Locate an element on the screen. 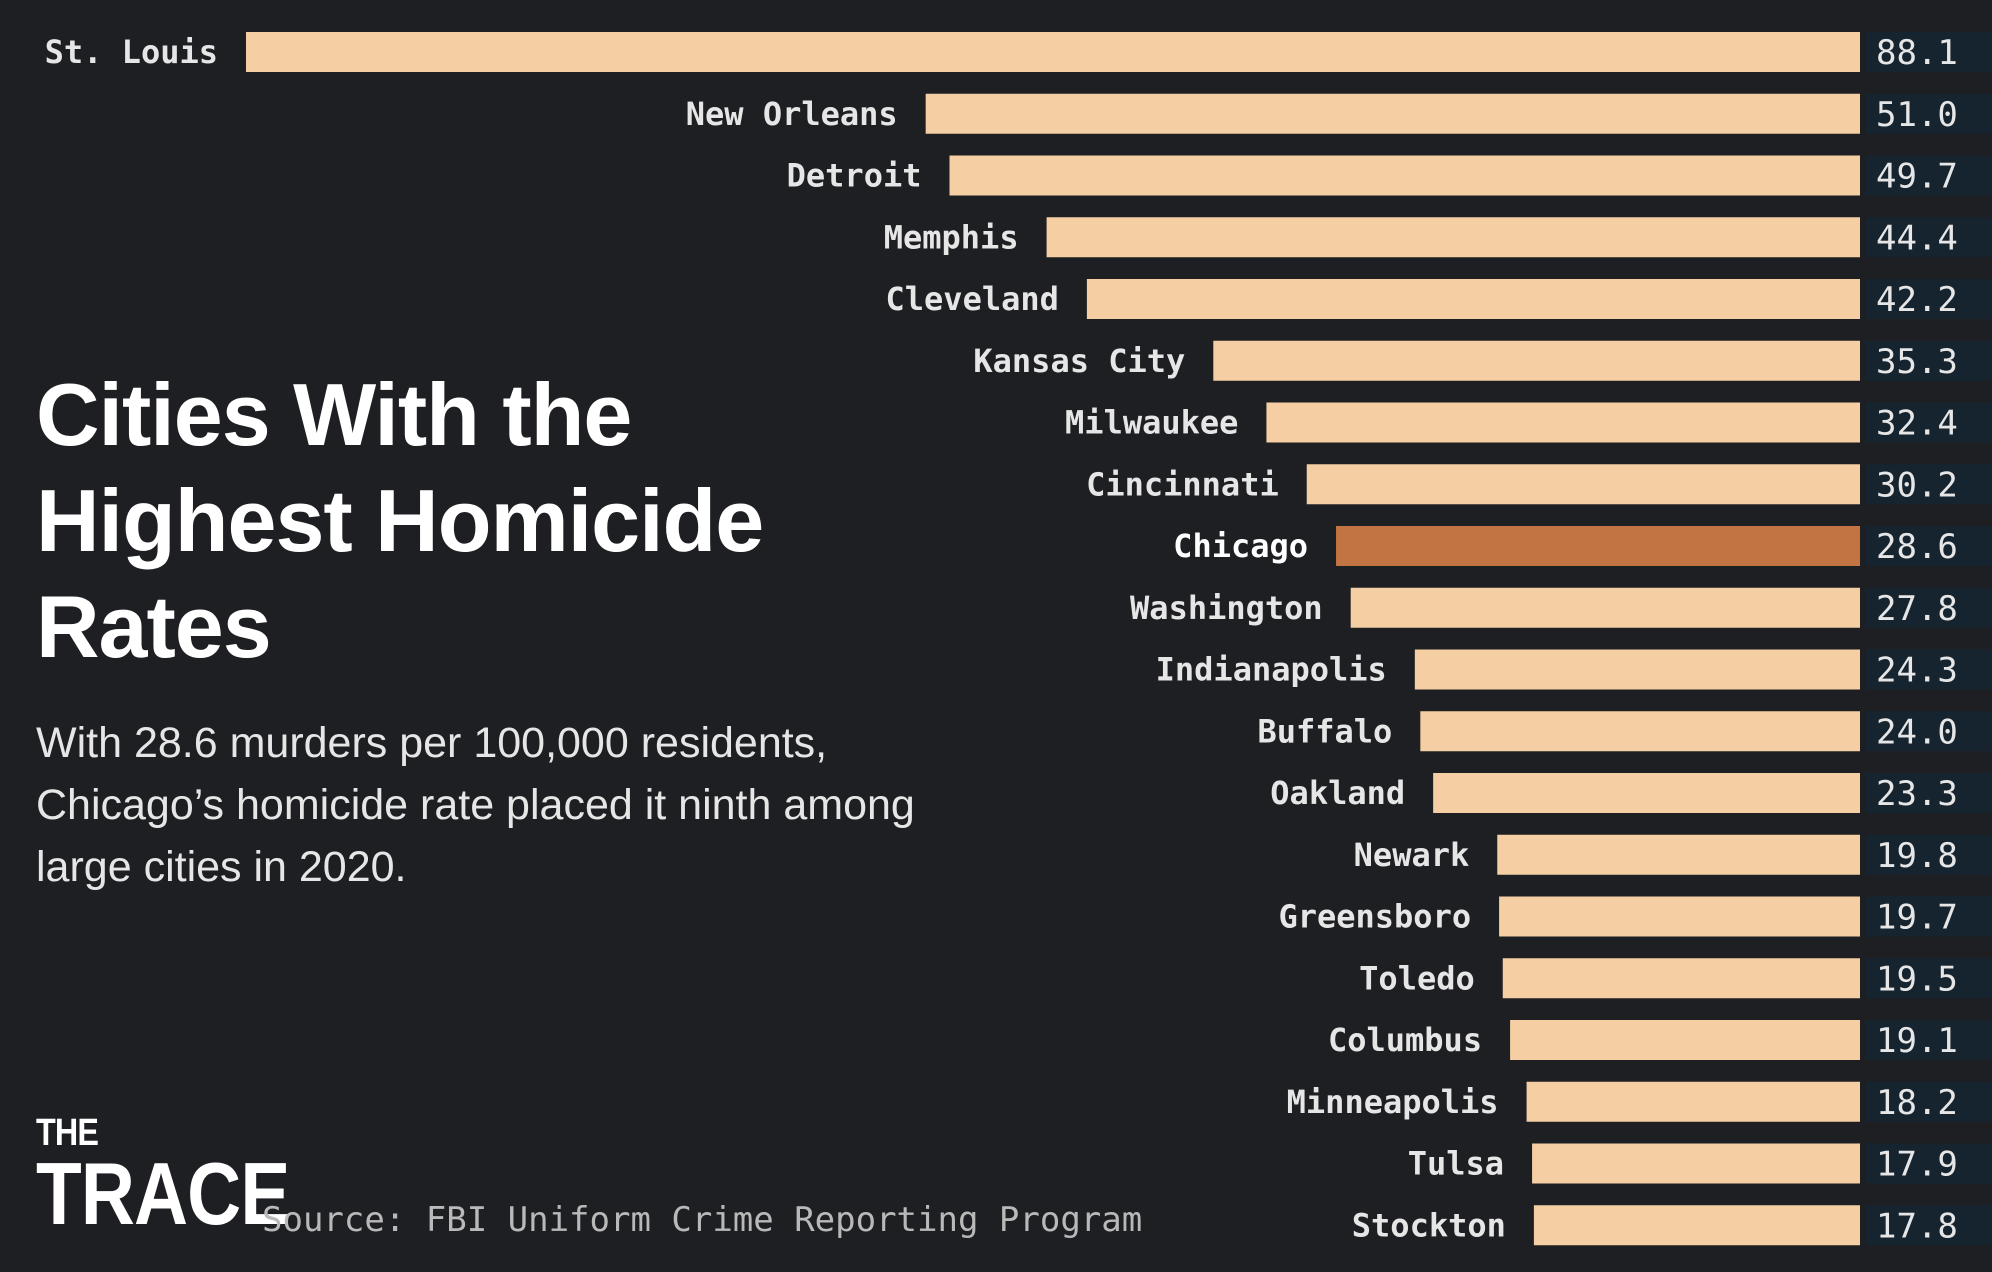 The height and width of the screenshot is (1272, 1992). city-label: Chicago is located at coordinates (1240, 546).